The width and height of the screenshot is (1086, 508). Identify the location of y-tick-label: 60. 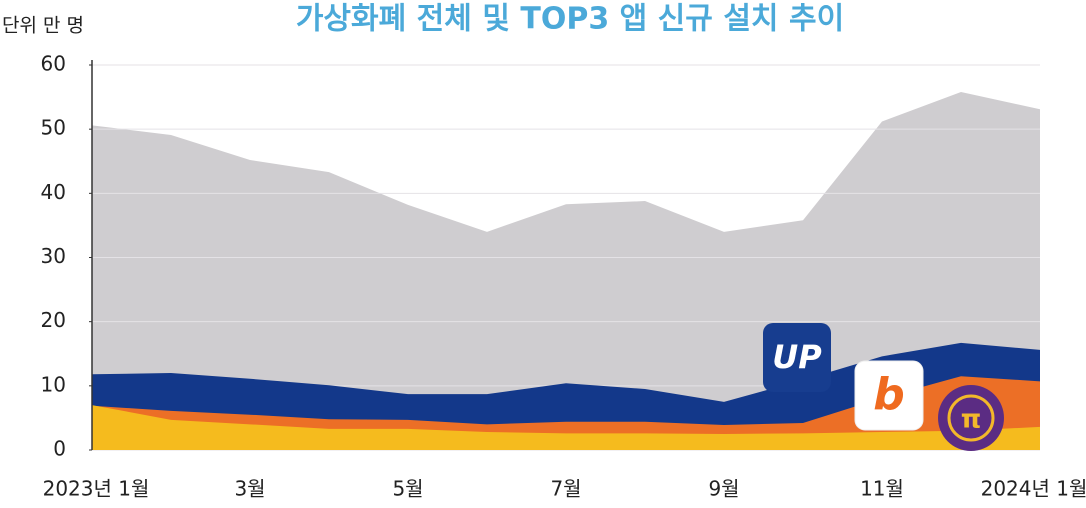
(53, 64).